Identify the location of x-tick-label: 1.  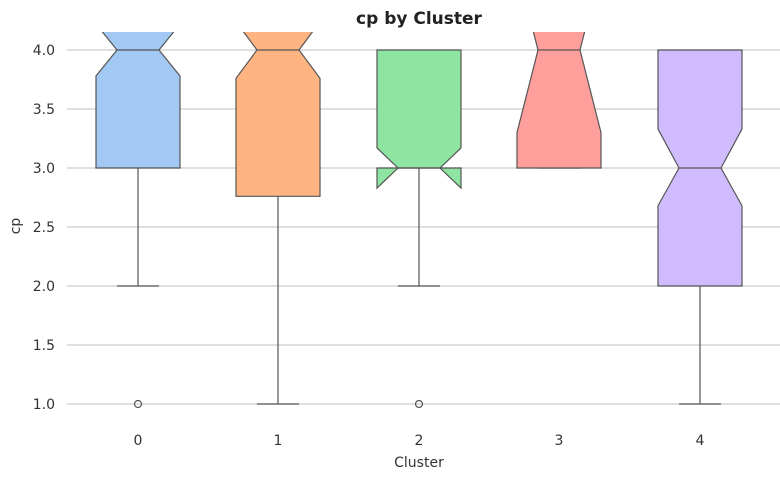
(278, 441).